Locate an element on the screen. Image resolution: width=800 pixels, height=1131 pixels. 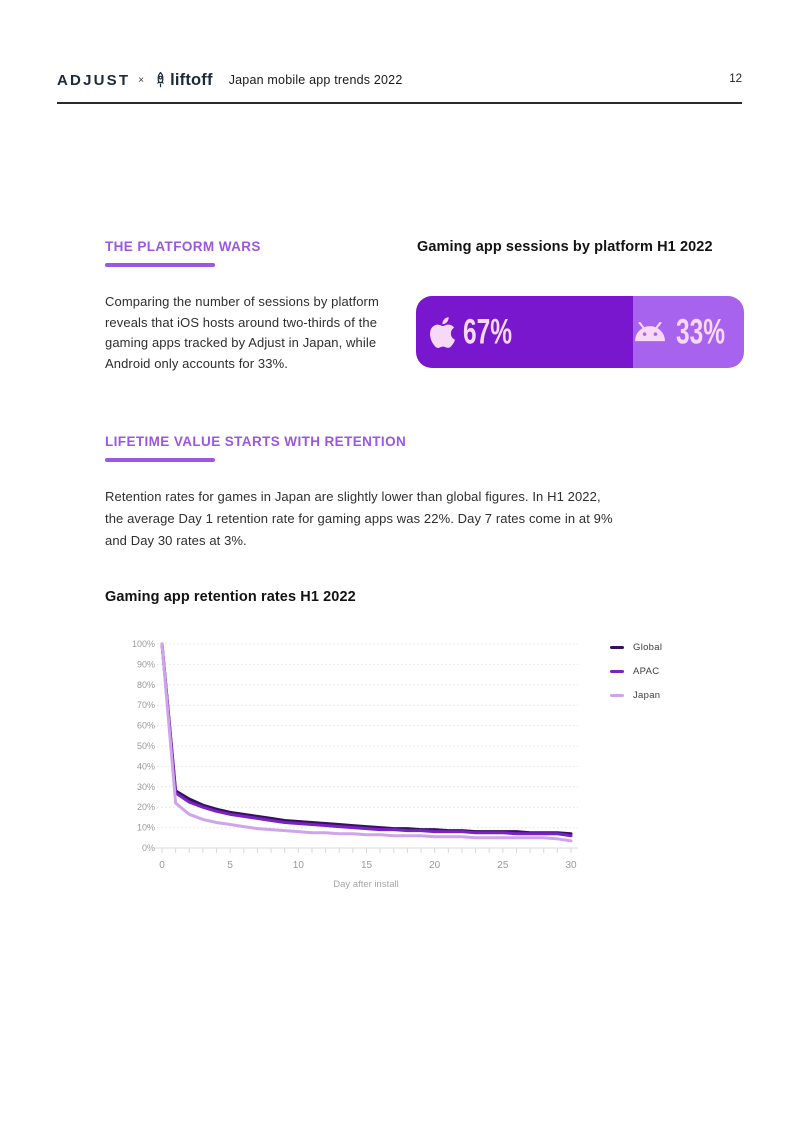
svg-text: 10% is located at coordinates (146, 828).